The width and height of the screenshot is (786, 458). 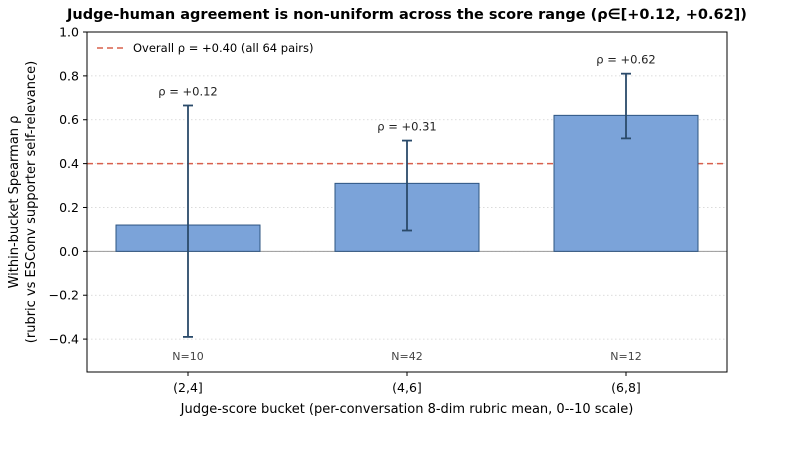 I want to click on rho-annotation-3: ρ = +0.62, so click(x=626, y=60).